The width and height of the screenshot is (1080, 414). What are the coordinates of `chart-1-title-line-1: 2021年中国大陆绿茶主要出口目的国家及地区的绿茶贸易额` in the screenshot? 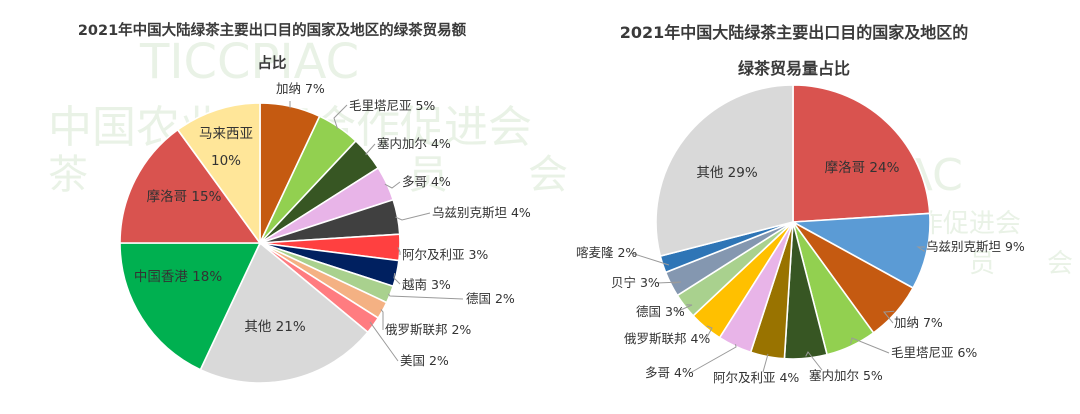 It's located at (272, 30).